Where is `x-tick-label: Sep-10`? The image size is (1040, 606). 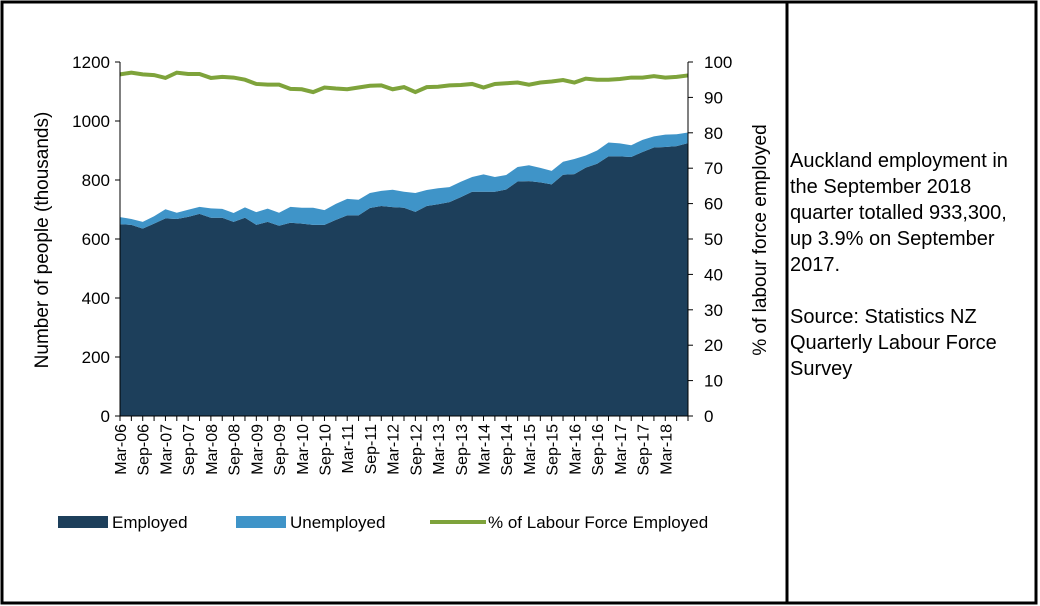 x-tick-label: Sep-10 is located at coordinates (325, 450).